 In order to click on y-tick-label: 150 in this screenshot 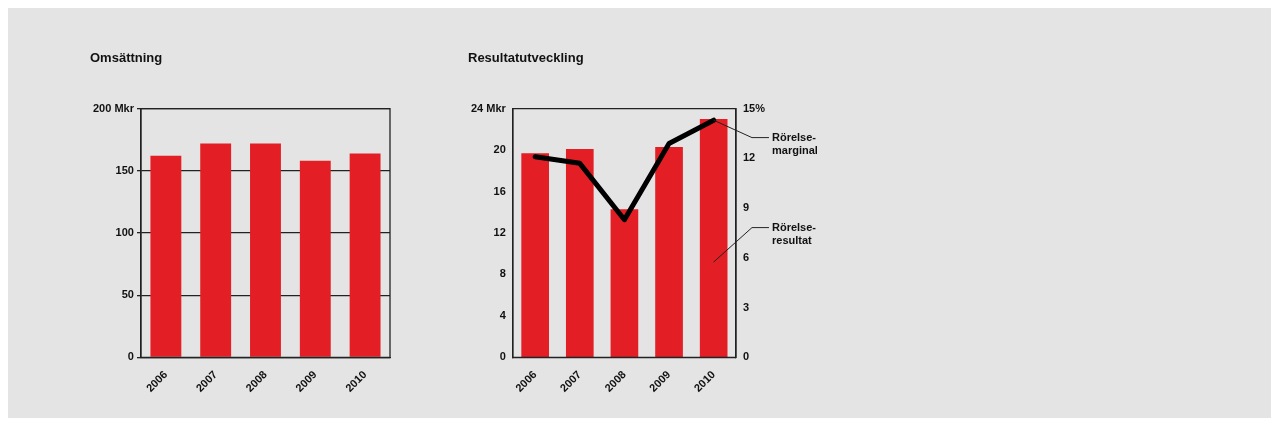, I will do `click(124, 169)`.